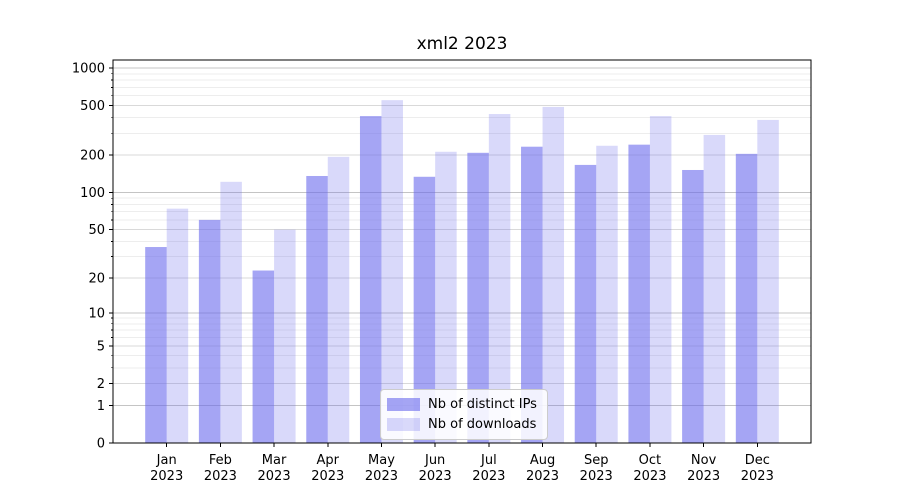 The image size is (900, 500). What do you see at coordinates (585, 303) in the screenshot?
I see `bar-distinct-ips-sep` at bounding box center [585, 303].